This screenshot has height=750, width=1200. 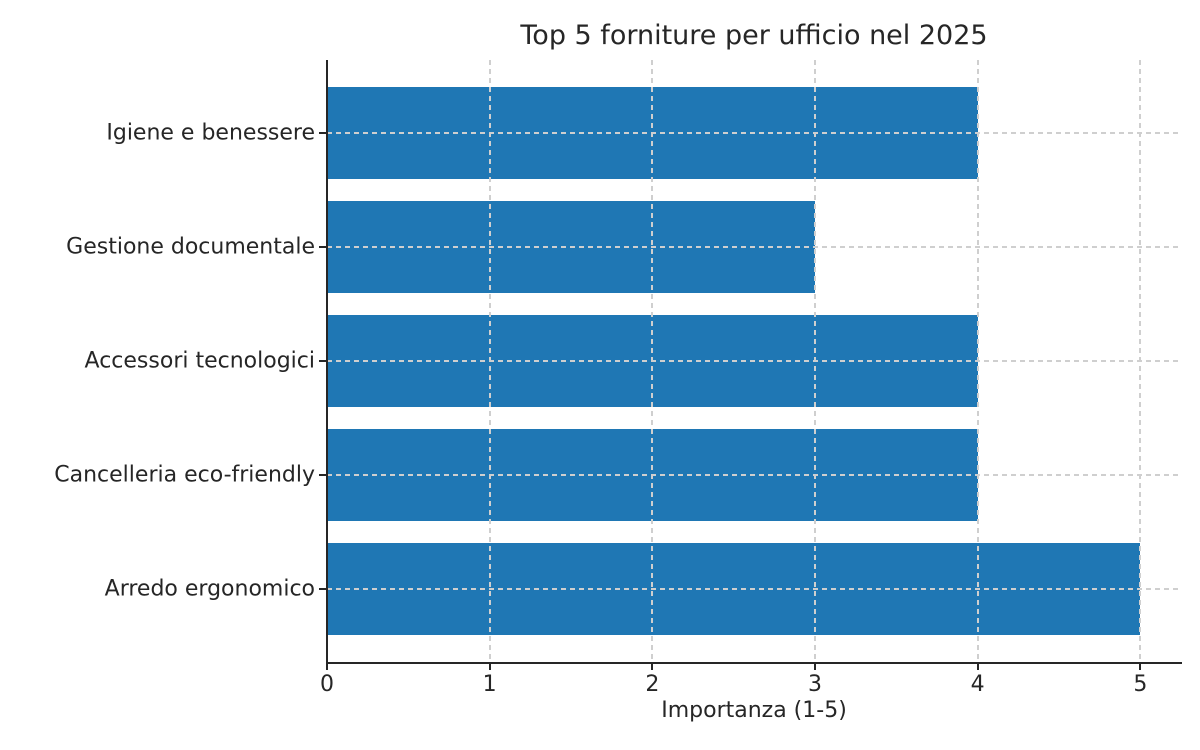 I want to click on x-tick-label-5: 5, so click(x=1140, y=684).